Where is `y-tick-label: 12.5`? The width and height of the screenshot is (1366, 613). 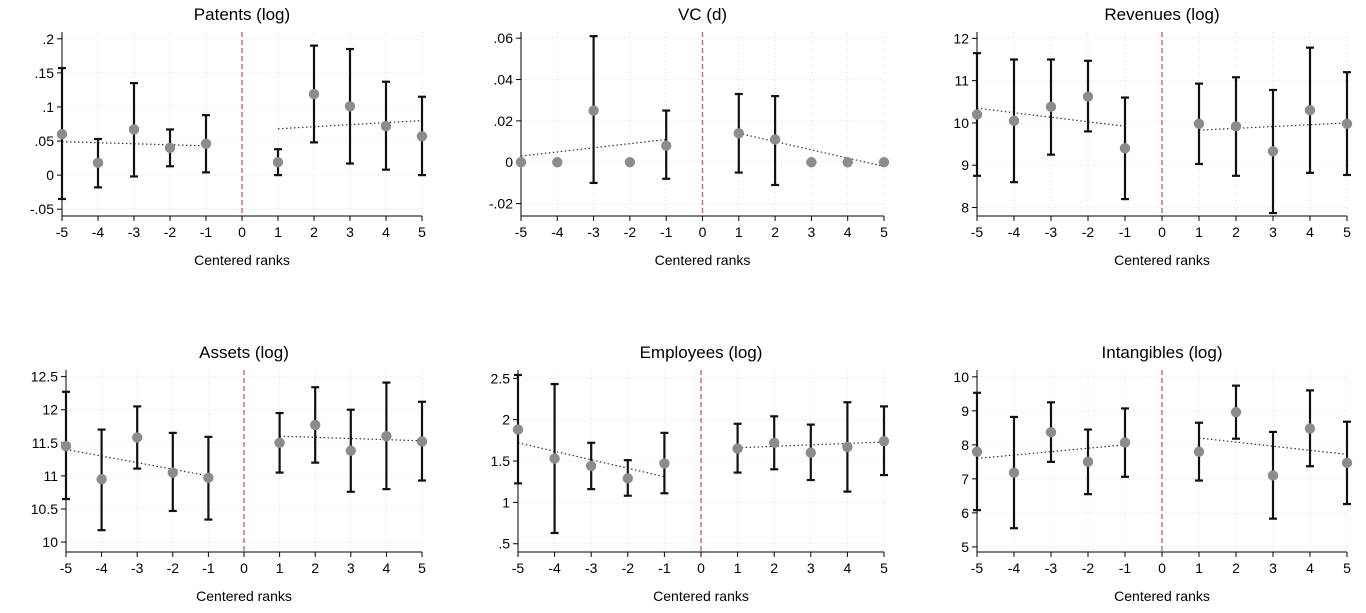 y-tick-label: 12.5 is located at coordinates (44, 377).